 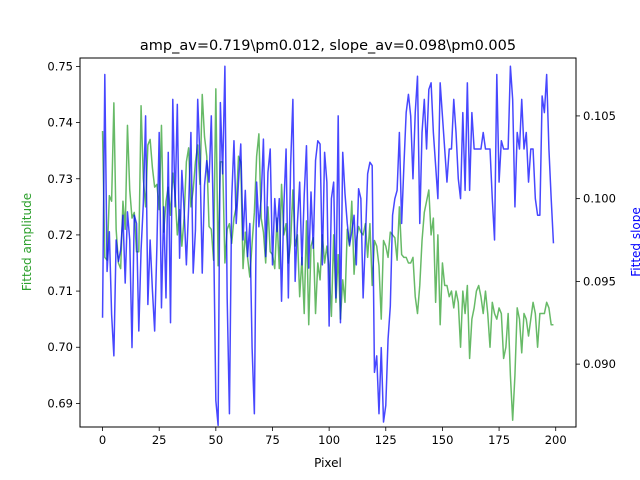 I want to click on x-tick-label: 75, so click(x=272, y=440).